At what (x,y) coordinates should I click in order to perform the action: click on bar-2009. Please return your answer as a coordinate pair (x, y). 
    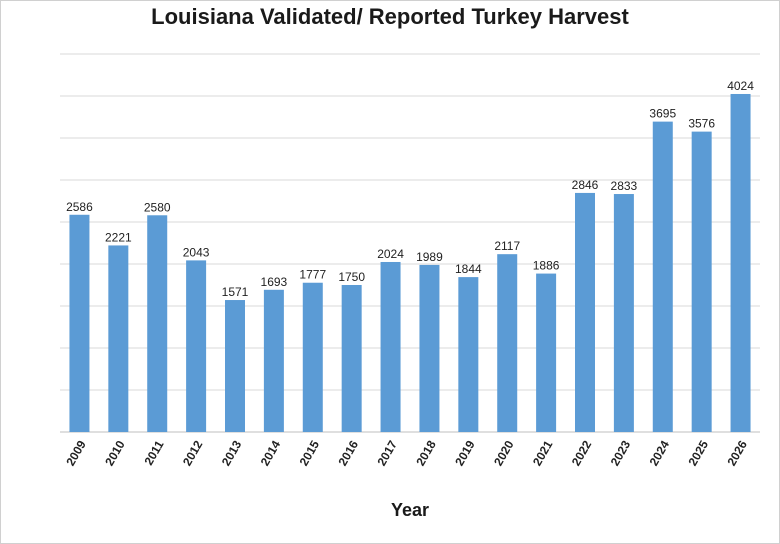
    Looking at the image, I should click on (79, 323).